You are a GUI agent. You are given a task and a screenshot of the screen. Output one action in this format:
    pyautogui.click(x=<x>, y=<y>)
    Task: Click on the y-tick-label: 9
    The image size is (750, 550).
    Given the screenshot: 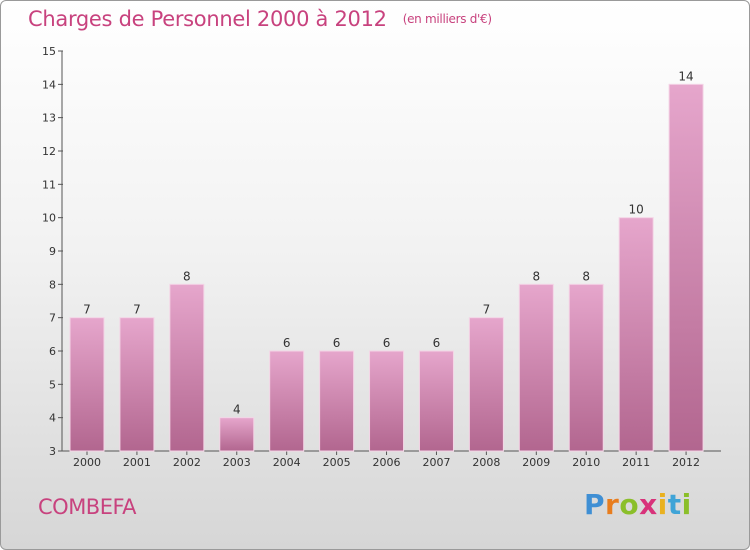 What is the action you would take?
    pyautogui.click(x=52, y=251)
    